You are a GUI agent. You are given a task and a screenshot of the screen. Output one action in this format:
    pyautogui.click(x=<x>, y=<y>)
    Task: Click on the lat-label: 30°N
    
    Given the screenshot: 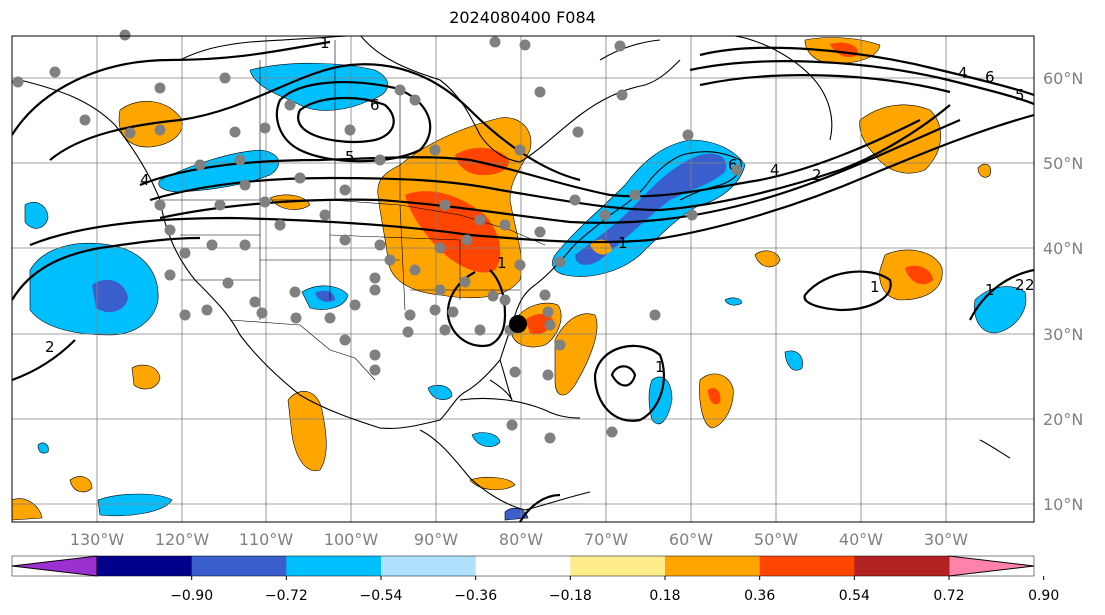 What is the action you would take?
    pyautogui.click(x=1063, y=334)
    